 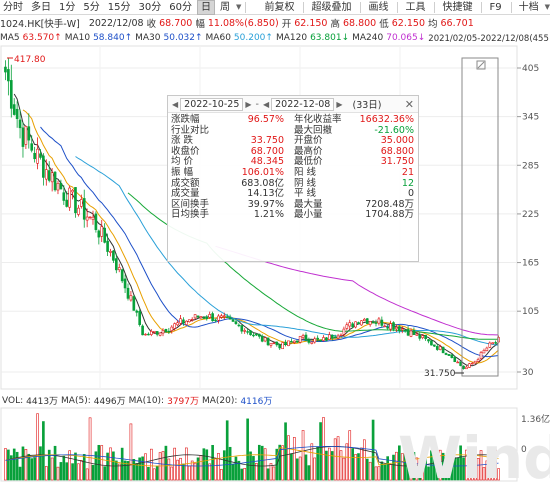 I want to click on tab-intraday: 分时, so click(x=13, y=7).